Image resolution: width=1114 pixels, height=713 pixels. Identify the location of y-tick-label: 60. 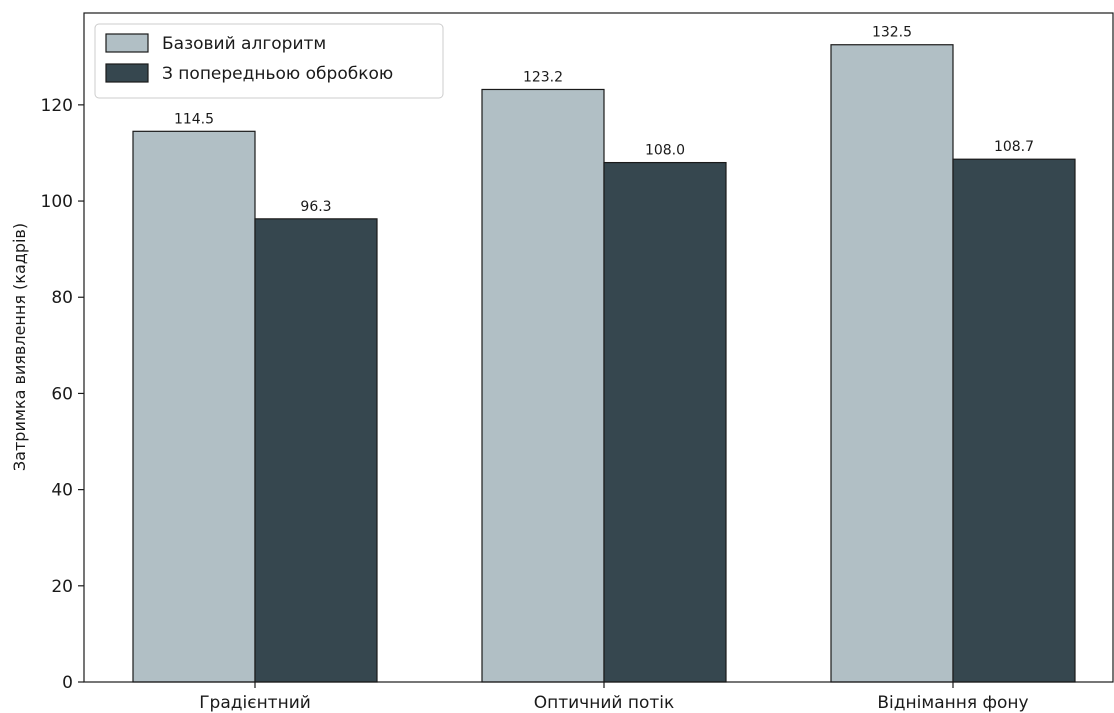
(62, 394).